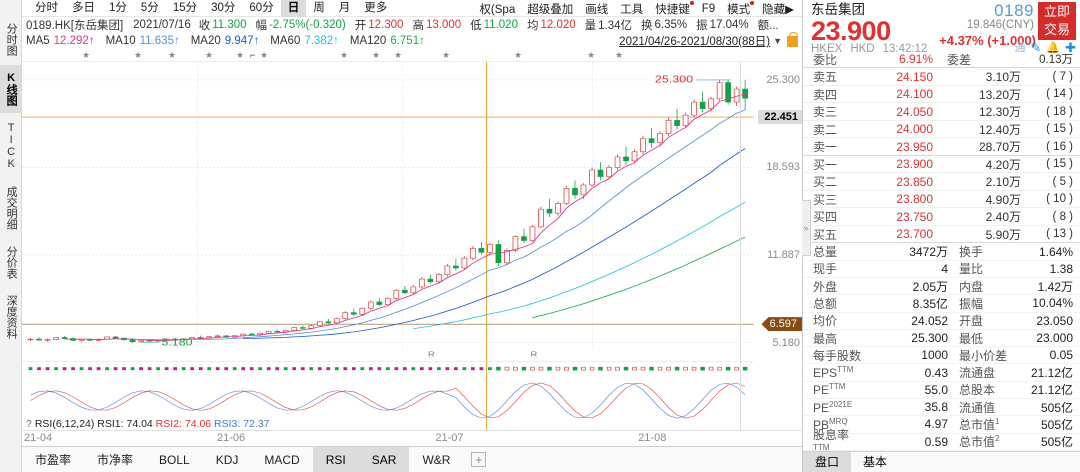  I want to click on lock-icon, so click(792, 39).